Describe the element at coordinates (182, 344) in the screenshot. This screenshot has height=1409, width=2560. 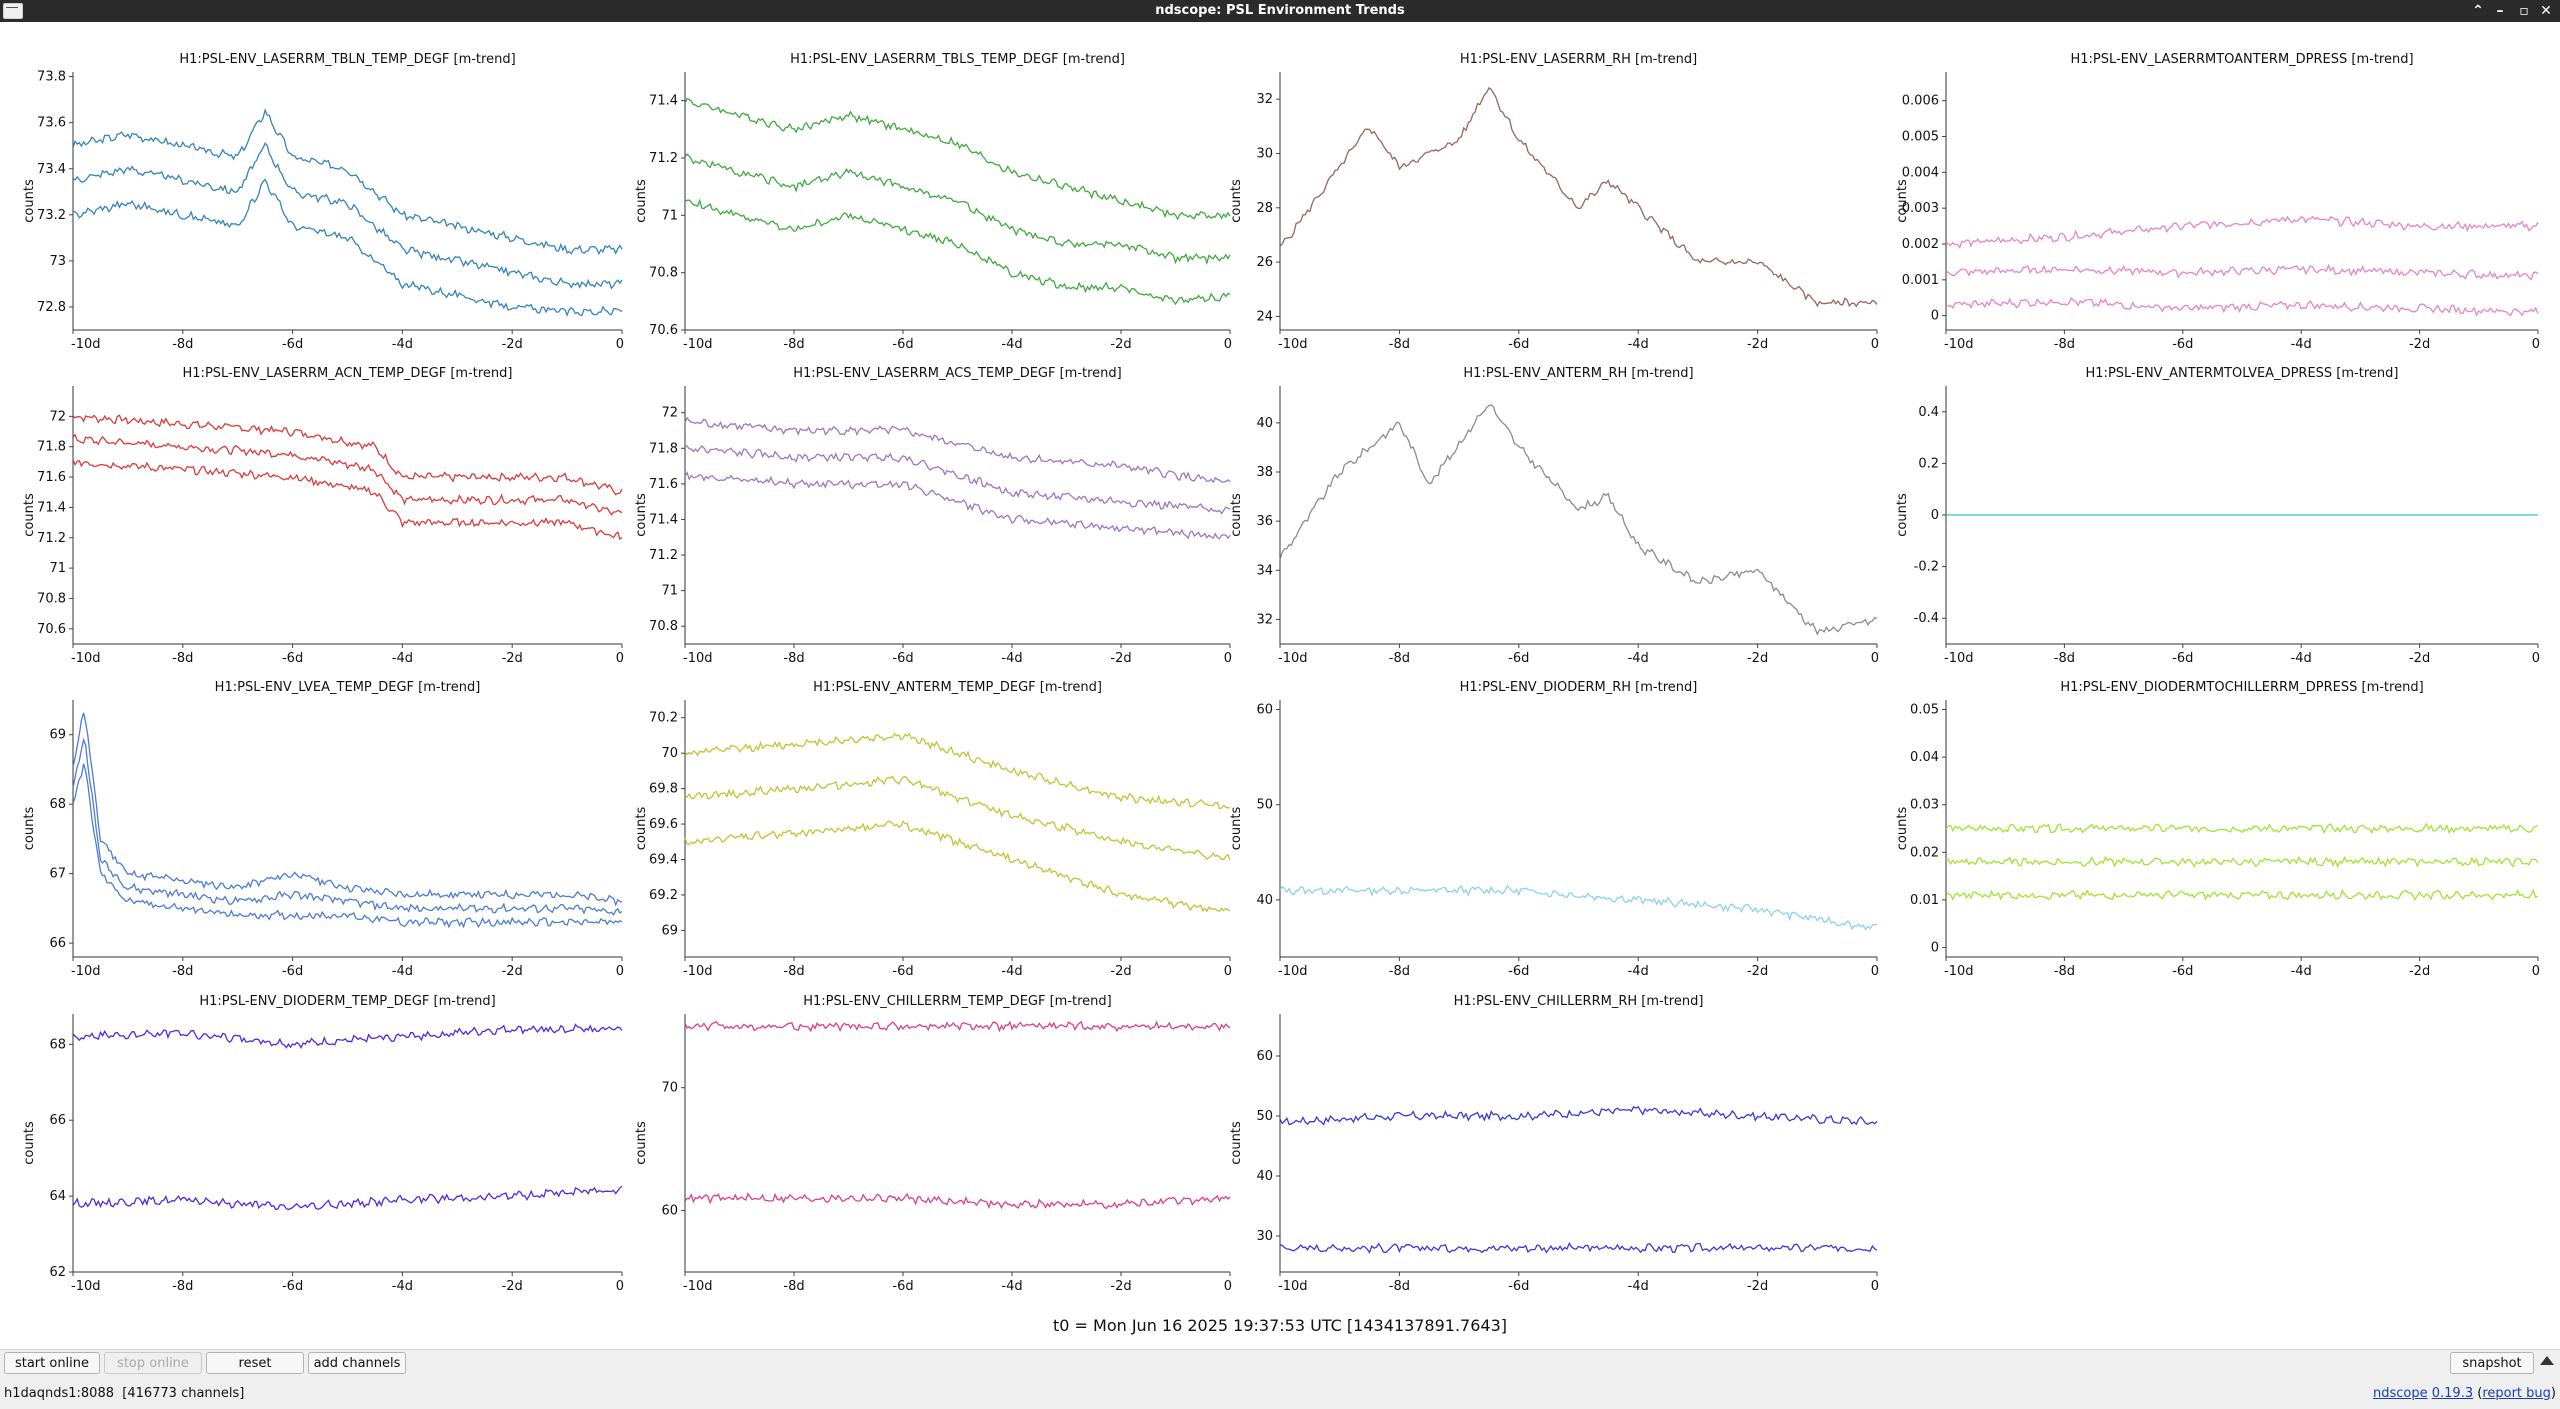
I see `plot-1-xtick-label: -8d` at that location.